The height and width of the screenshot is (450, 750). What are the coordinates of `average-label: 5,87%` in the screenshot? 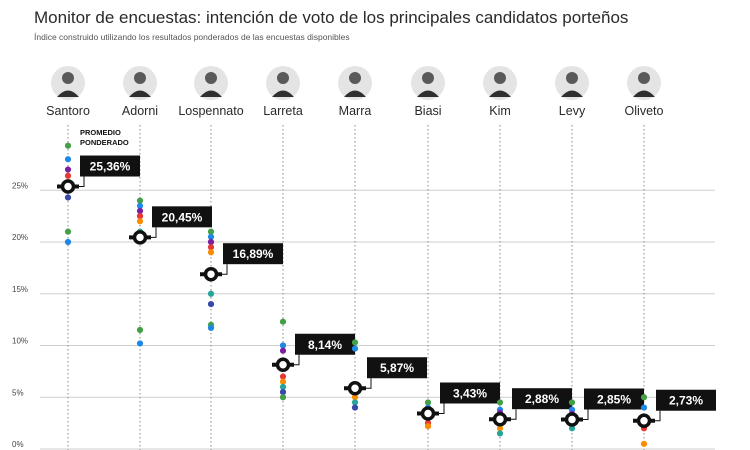 It's located at (397, 368).